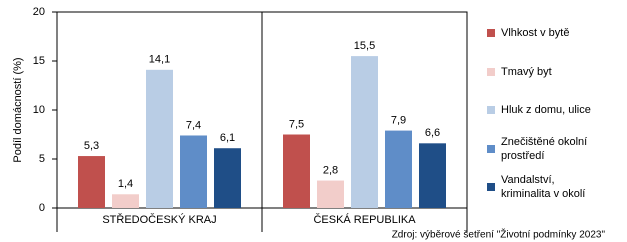 Image resolution: width=627 pixels, height=242 pixels. What do you see at coordinates (91, 146) in the screenshot?
I see `value-label: 5,3` at bounding box center [91, 146].